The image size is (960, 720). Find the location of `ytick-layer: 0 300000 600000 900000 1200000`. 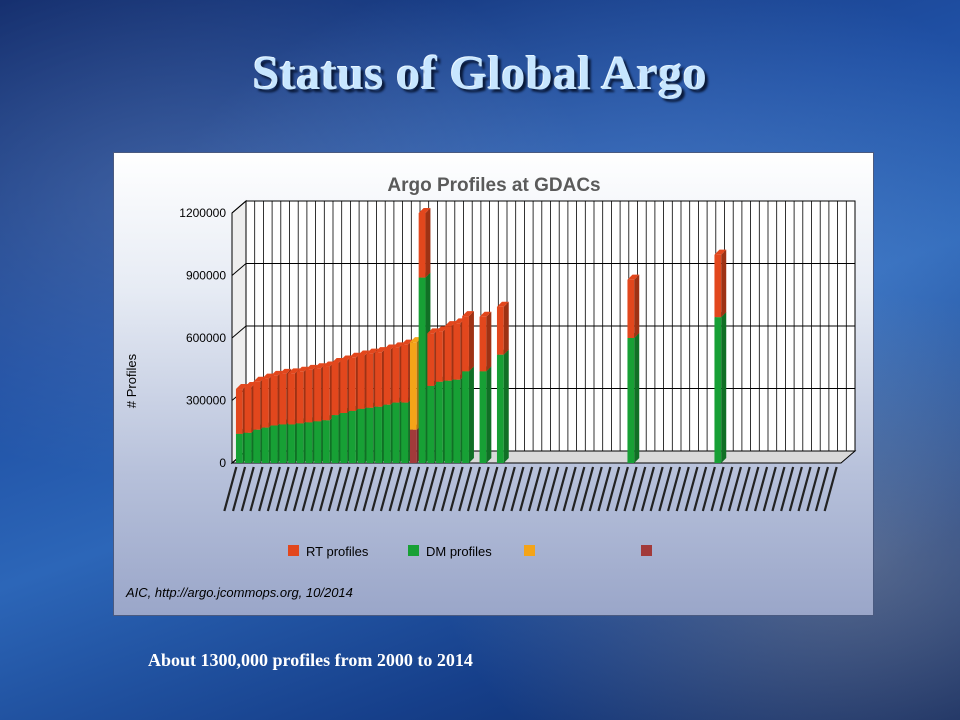

ytick-layer: 0 300000 600000 900000 1200000 is located at coordinates (202, 338).